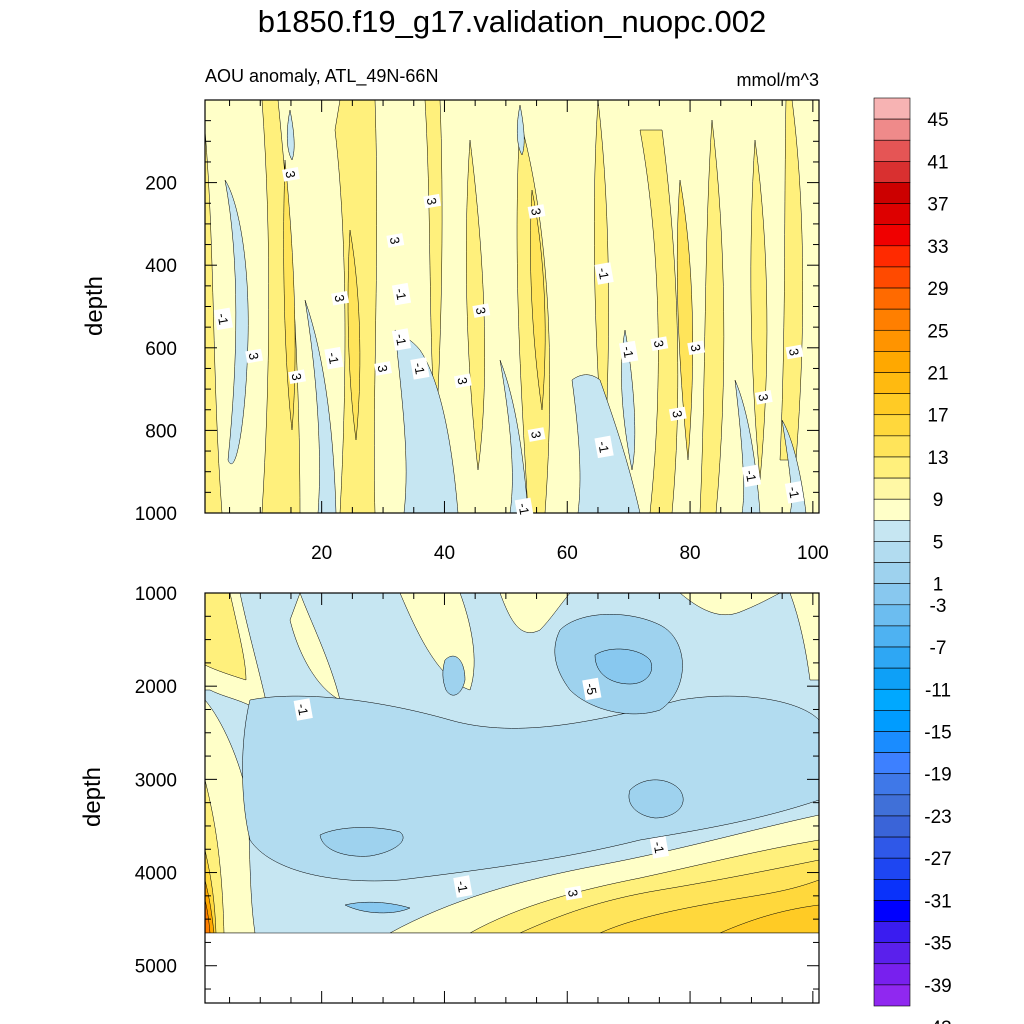 Image resolution: width=1024 pixels, height=1024 pixels. I want to click on colorbar-label: 25, so click(937, 331).